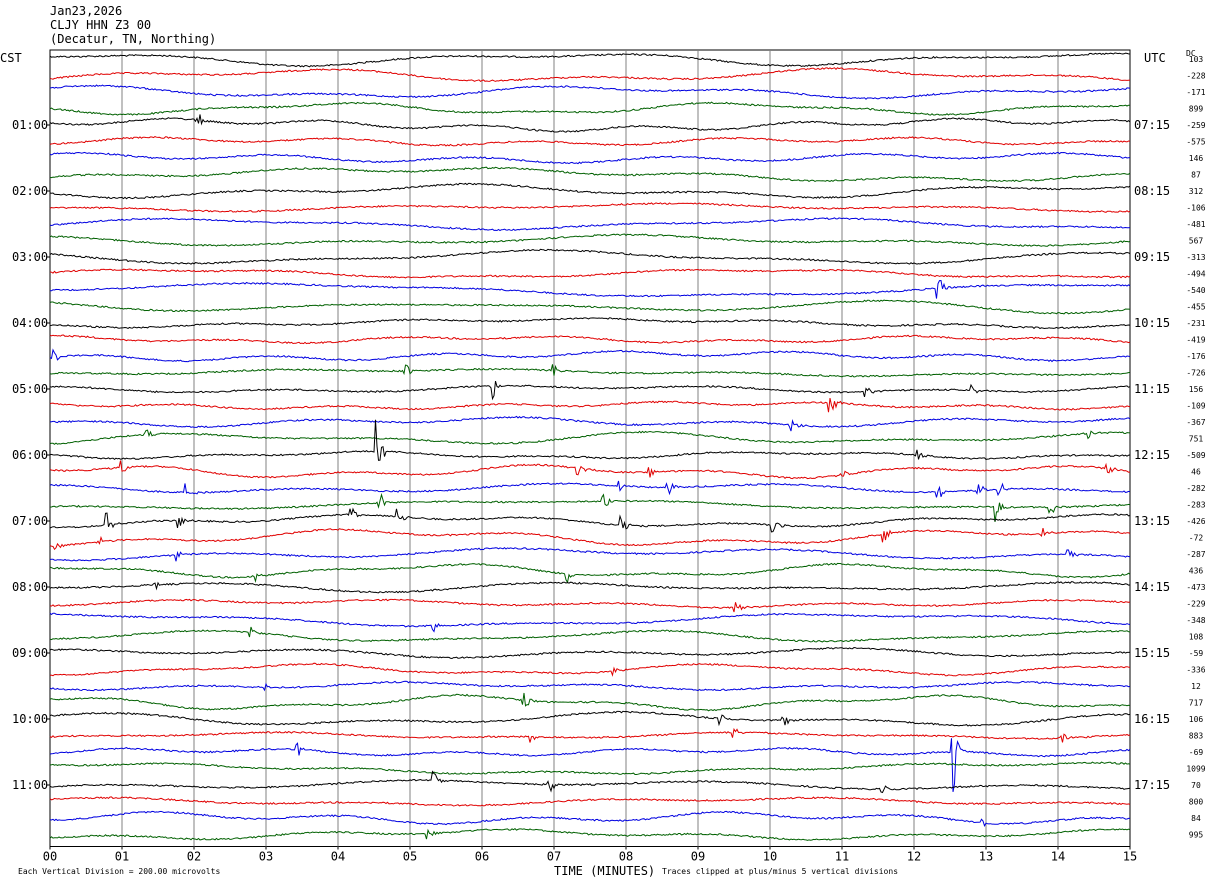  Describe the element at coordinates (1195, 125) in the screenshot. I see `dc-offset-label: -259` at that location.